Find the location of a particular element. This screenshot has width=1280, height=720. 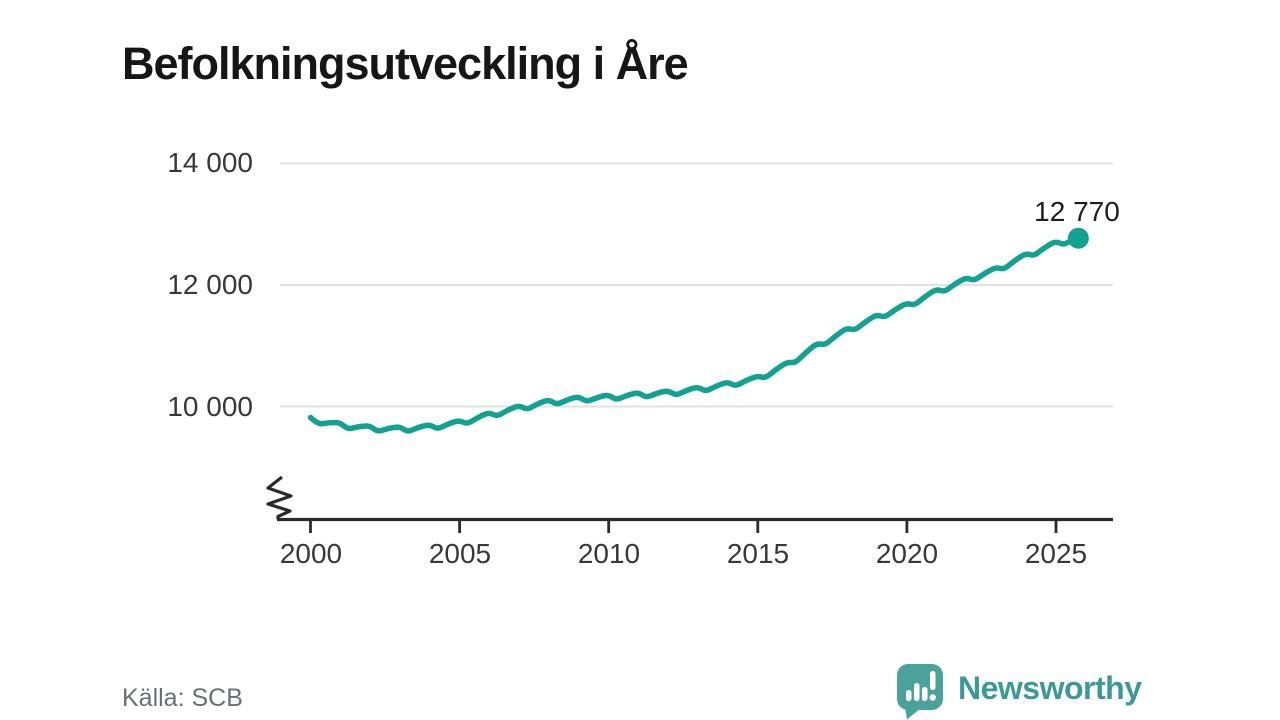

x-axis-tick-label: 2005 is located at coordinates (460, 553).